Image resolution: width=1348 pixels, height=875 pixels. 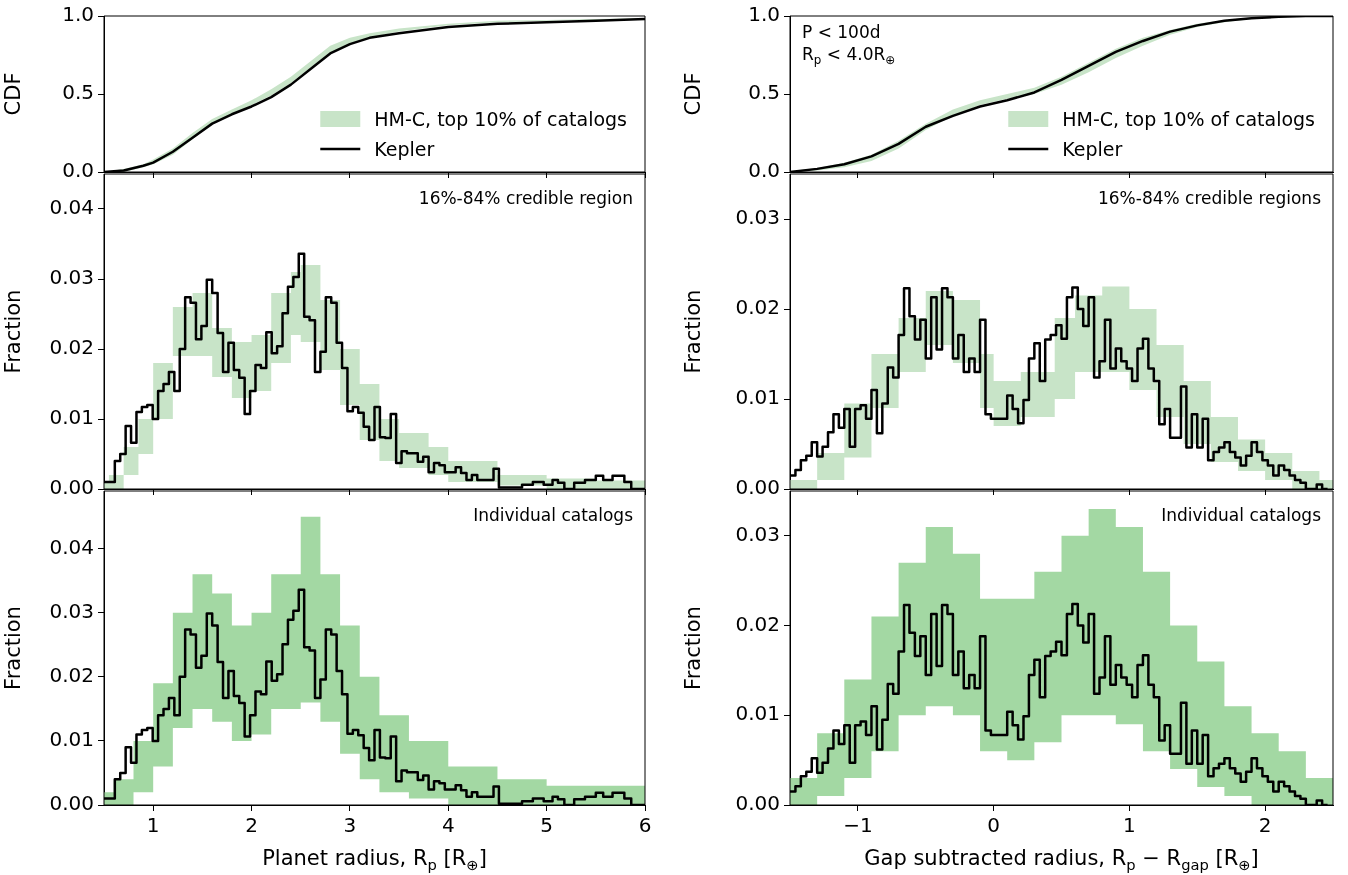 I want to click on x-tick-label: 0, so click(x=993, y=825).